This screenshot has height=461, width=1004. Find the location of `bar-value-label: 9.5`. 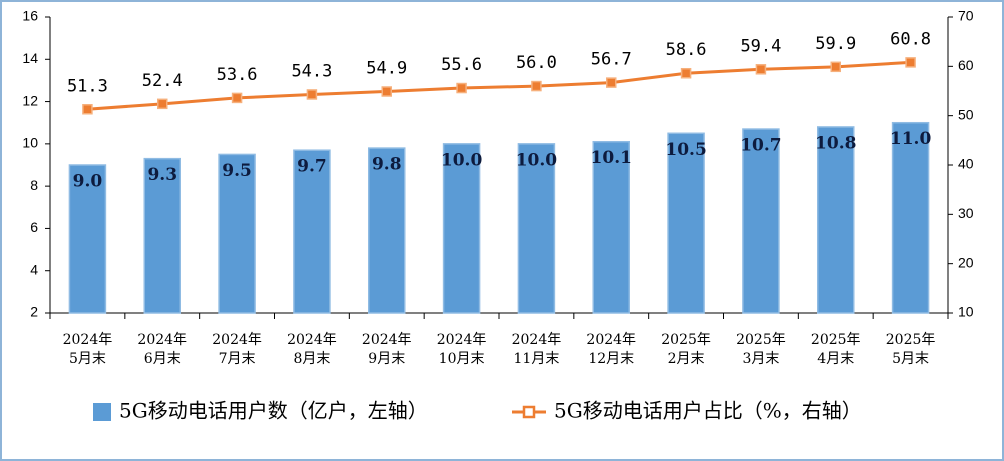

bar-value-label: 9.5 is located at coordinates (237, 171).